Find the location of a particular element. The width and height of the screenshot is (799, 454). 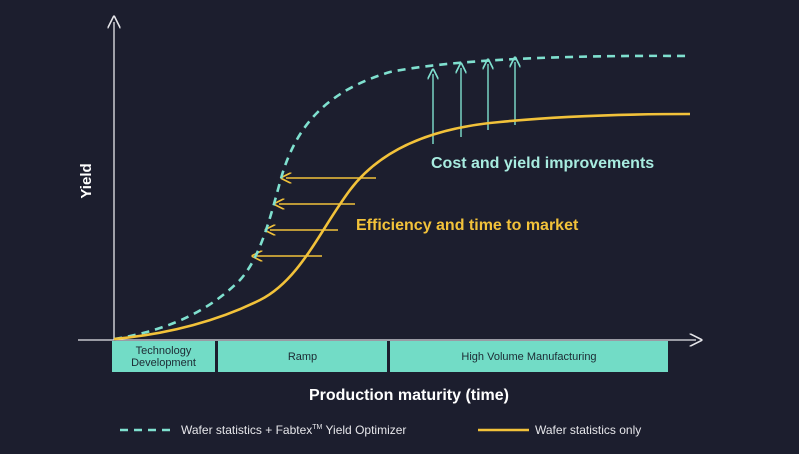

y-axis-label: Yield is located at coordinates (86, 180).